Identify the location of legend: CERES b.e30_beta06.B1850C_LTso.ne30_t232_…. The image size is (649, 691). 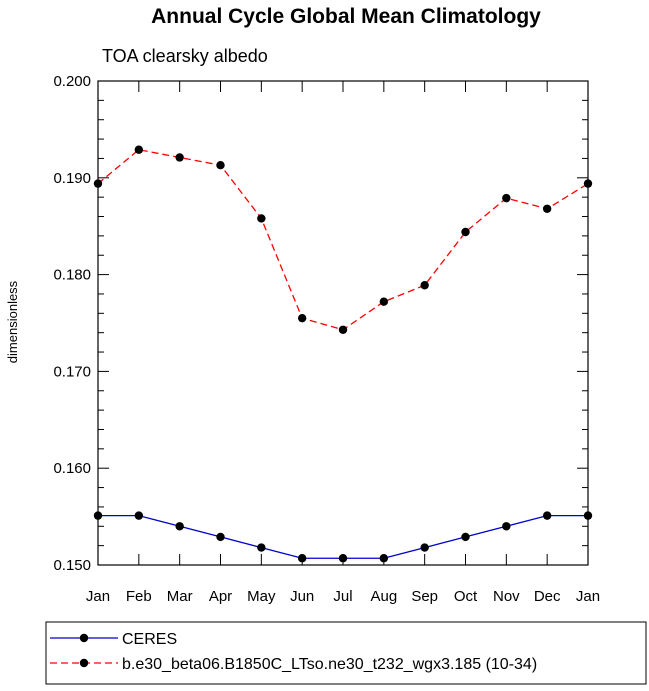
(293, 652).